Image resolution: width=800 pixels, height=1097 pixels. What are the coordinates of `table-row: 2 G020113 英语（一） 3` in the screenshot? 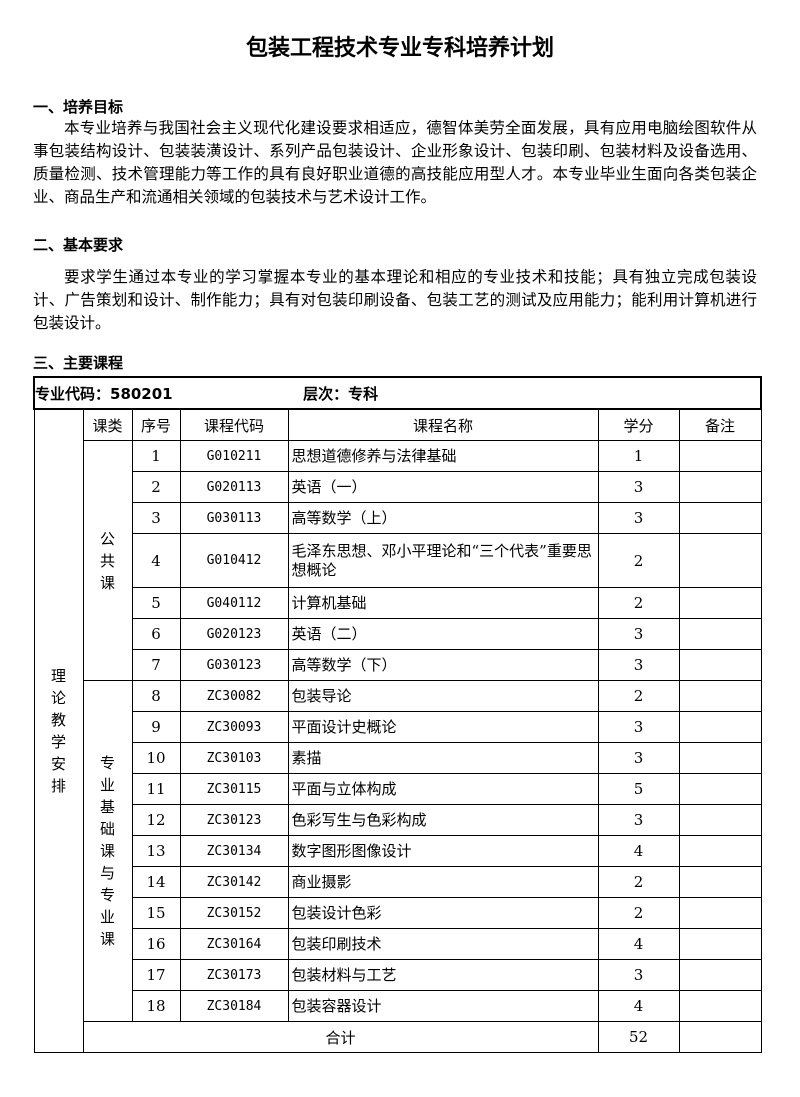 It's located at (398, 487).